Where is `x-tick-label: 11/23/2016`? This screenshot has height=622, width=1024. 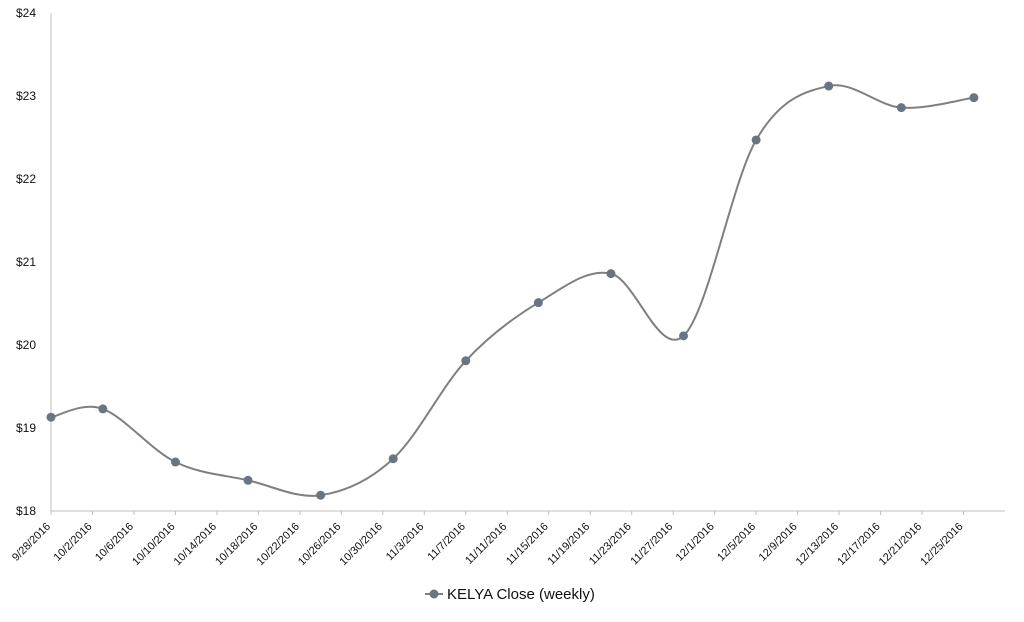
x-tick-label: 11/23/2016 is located at coordinates (610, 544).